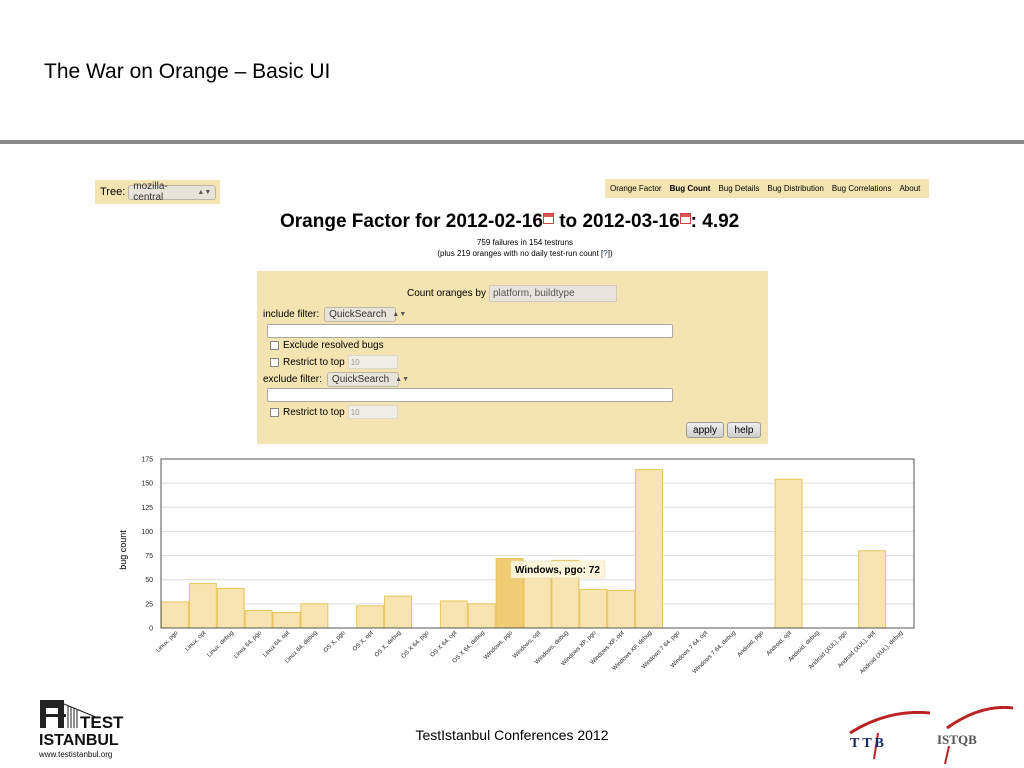 Image resolution: width=1024 pixels, height=768 pixels. I want to click on y-tick-label: 175, so click(147, 460).